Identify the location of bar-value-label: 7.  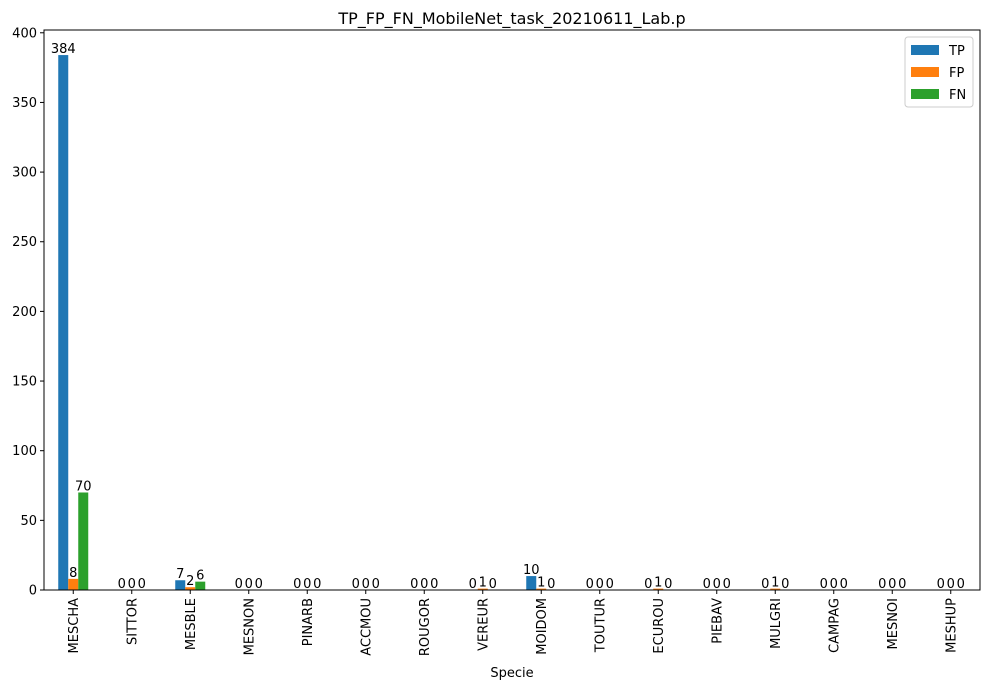
(180, 574).